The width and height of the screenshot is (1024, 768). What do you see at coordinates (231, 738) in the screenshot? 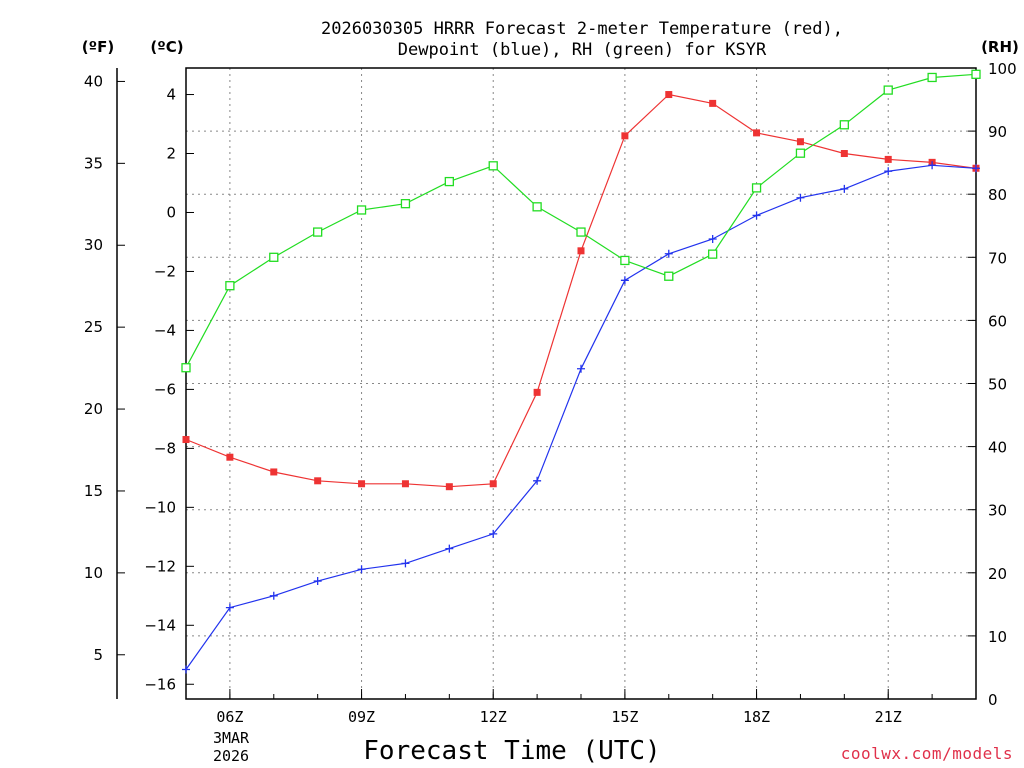
I see `date-label-day: 3MAR` at bounding box center [231, 738].